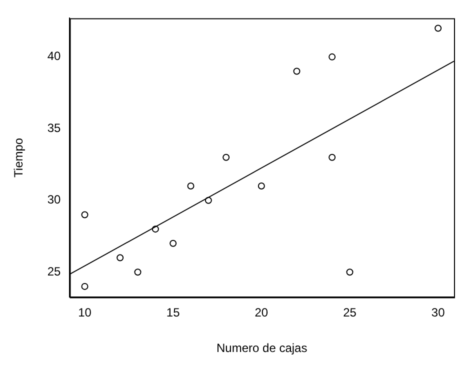  Describe the element at coordinates (261, 313) in the screenshot. I see `x-tick-label: 20` at that location.